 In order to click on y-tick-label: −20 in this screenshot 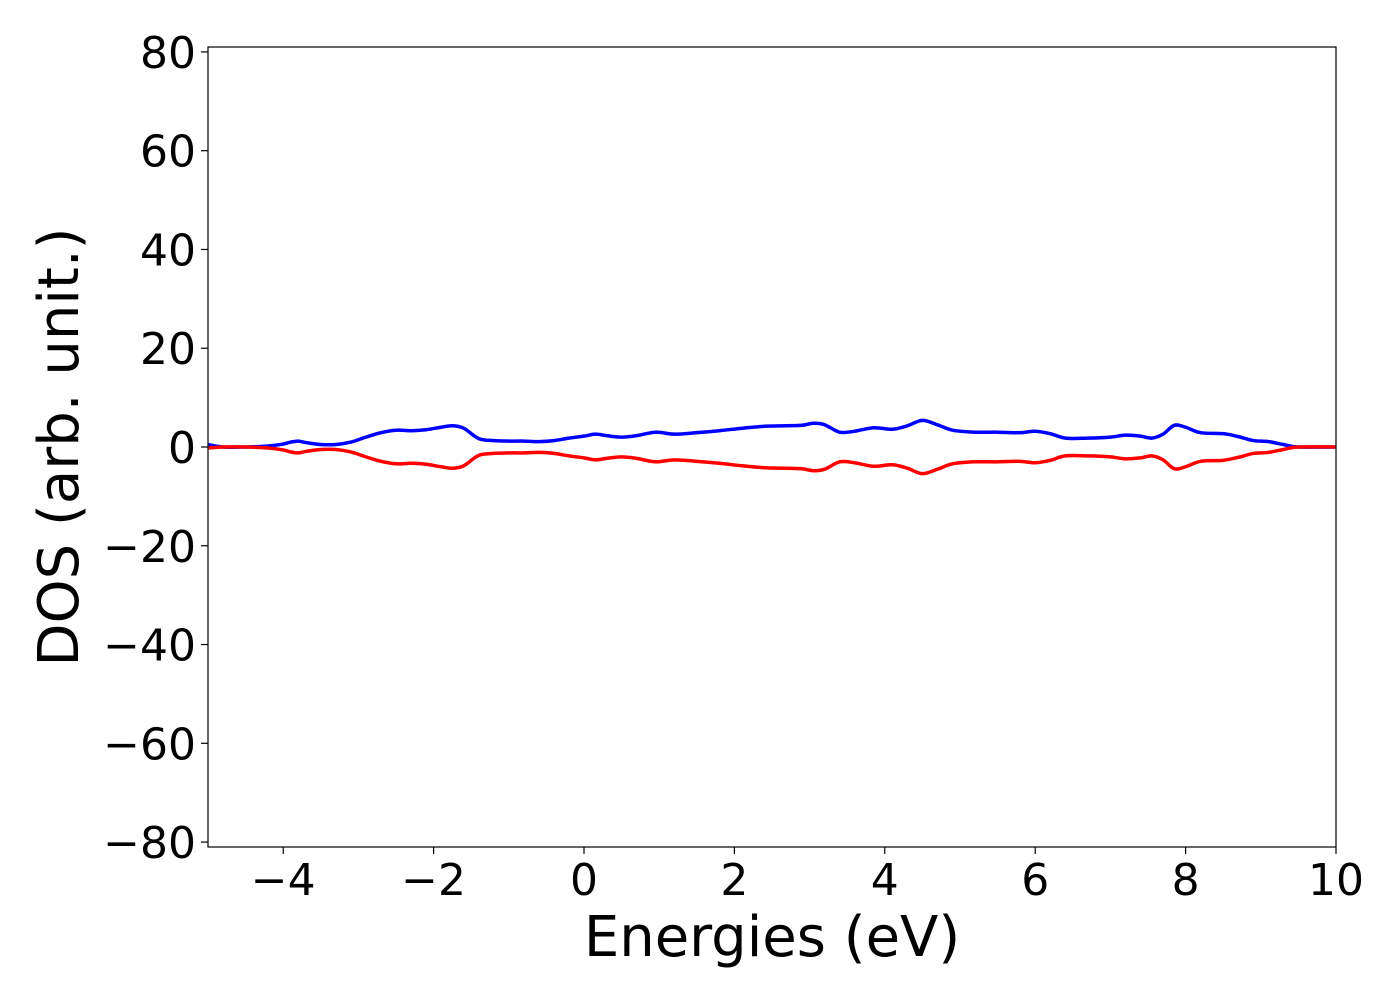, I will do `click(149, 547)`.